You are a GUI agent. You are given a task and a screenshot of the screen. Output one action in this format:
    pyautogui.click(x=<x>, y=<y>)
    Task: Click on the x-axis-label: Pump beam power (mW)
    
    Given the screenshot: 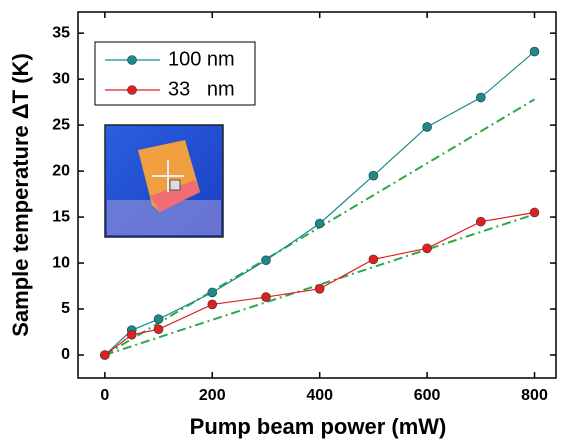 What is the action you would take?
    pyautogui.click(x=318, y=426)
    